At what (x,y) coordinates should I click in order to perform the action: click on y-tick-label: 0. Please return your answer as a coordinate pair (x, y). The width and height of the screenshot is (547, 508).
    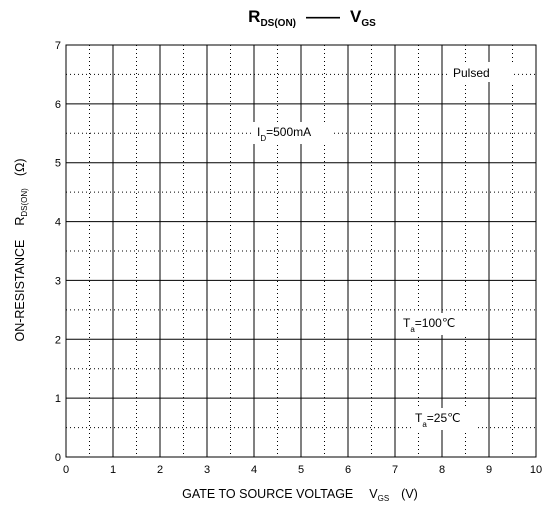
    Looking at the image, I should click on (58, 458).